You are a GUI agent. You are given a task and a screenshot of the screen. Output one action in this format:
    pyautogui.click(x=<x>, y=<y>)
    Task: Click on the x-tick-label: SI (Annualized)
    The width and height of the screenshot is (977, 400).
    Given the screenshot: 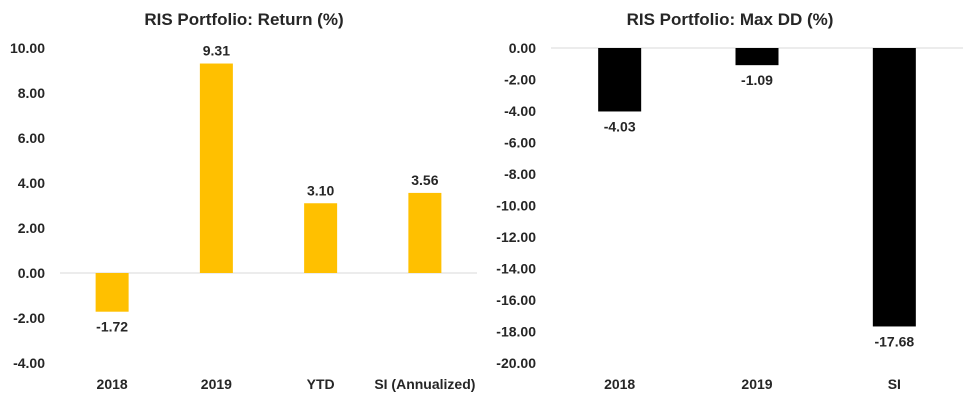 What is the action you would take?
    pyautogui.click(x=424, y=384)
    